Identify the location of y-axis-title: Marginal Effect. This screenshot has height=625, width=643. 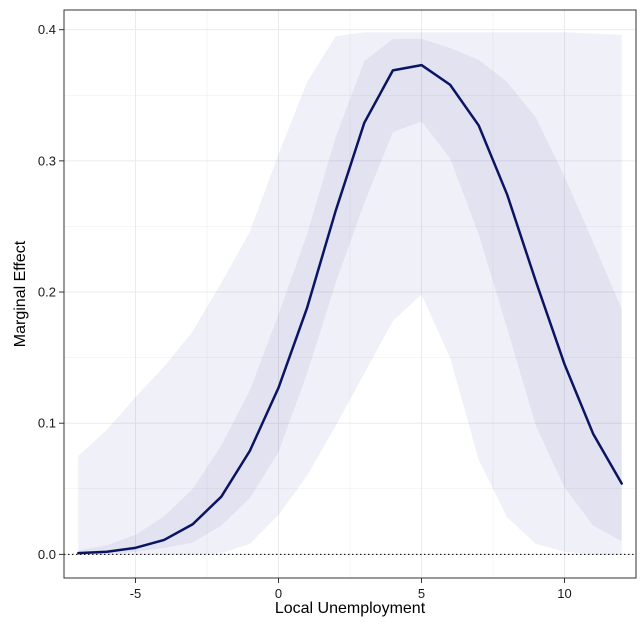
(20, 293).